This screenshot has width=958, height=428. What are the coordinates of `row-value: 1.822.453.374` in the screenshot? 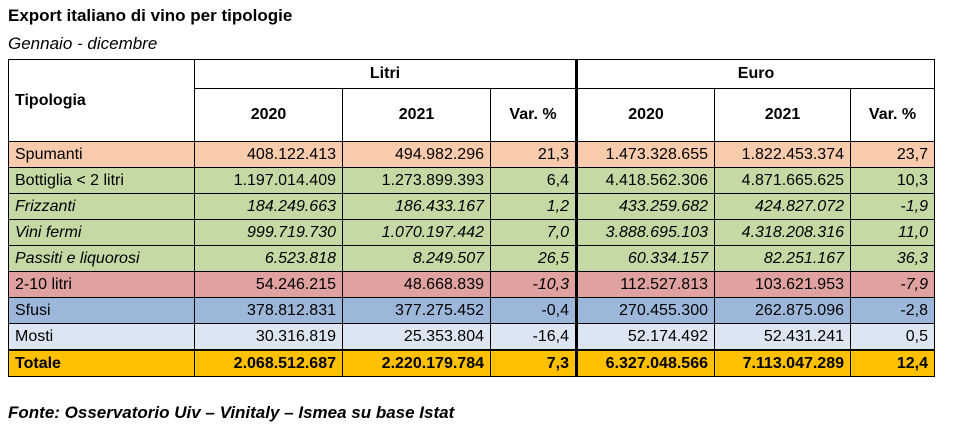 It's located at (782, 154).